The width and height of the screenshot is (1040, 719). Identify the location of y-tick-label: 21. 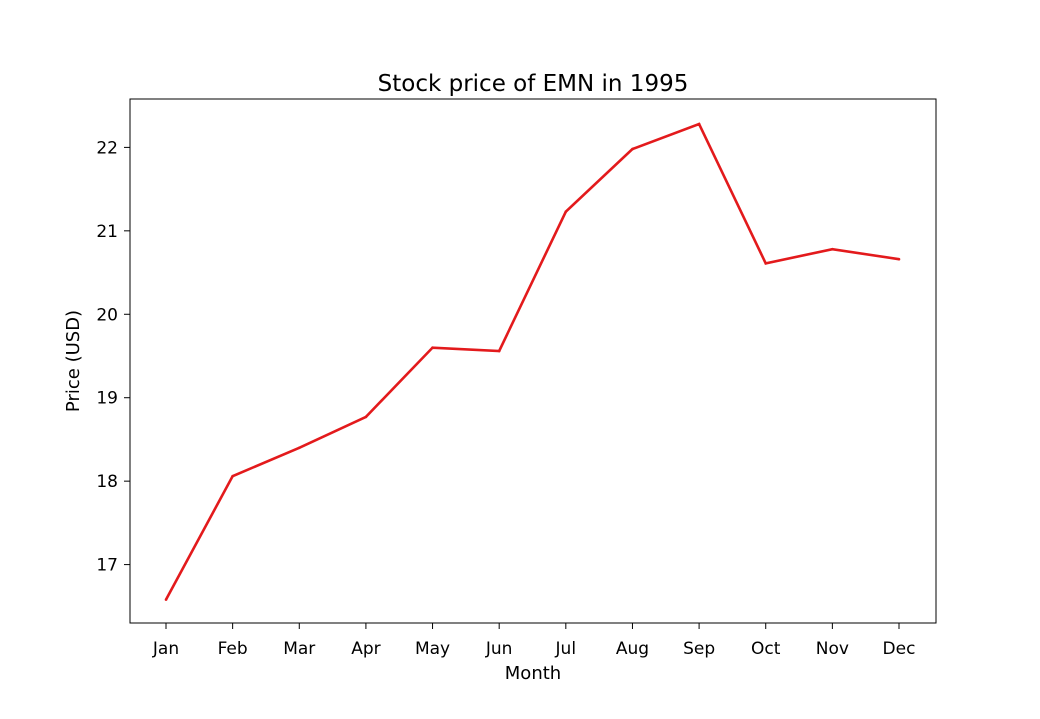
(107, 232).